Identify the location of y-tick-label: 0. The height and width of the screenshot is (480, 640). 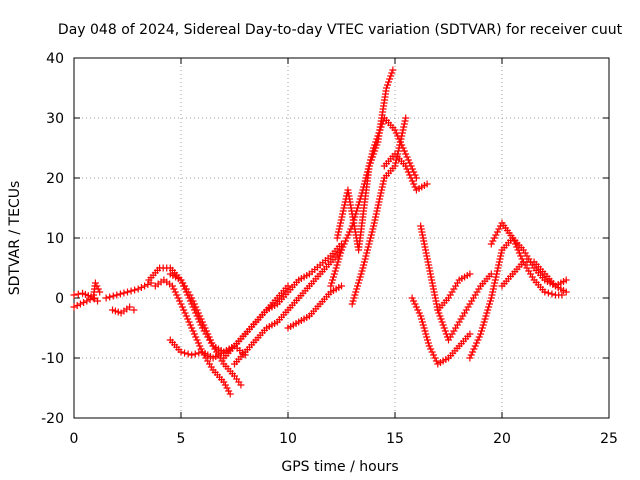
(59, 299).